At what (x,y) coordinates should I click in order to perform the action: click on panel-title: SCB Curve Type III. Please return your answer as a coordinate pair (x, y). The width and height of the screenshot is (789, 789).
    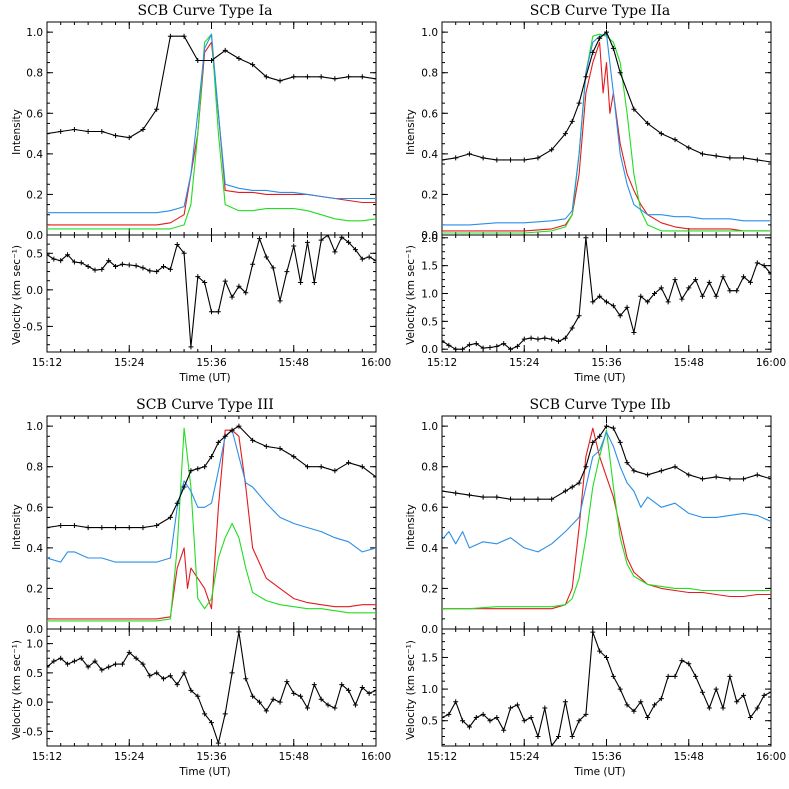
    Looking at the image, I should click on (205, 405).